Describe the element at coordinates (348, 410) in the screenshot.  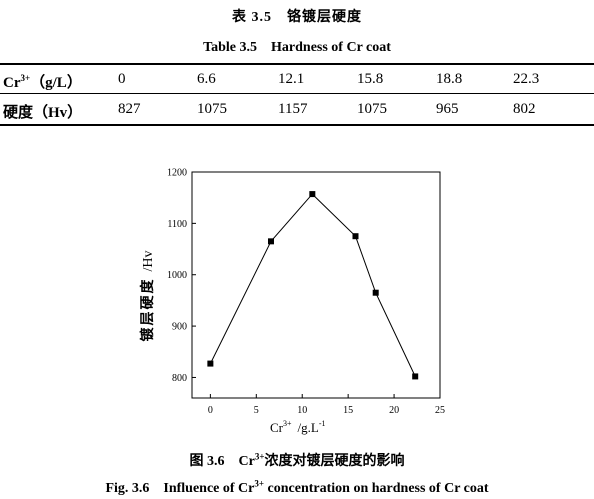
I see `x-tick-label: 15` at that location.